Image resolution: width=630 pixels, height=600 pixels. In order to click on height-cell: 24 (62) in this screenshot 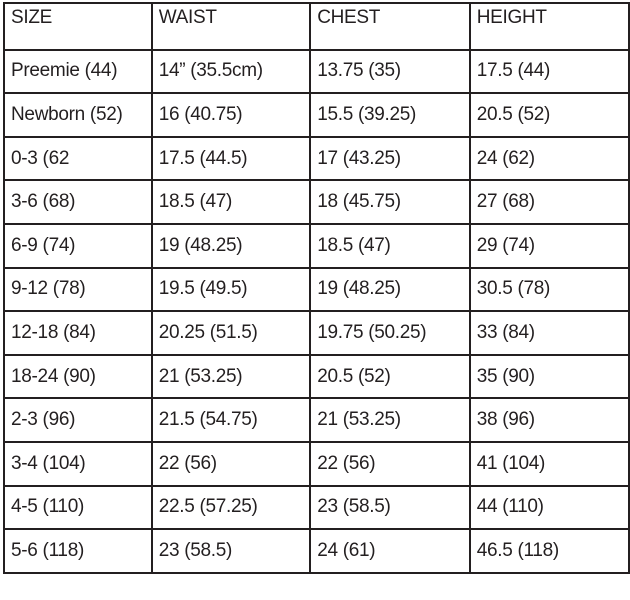, I will do `click(549, 158)`.